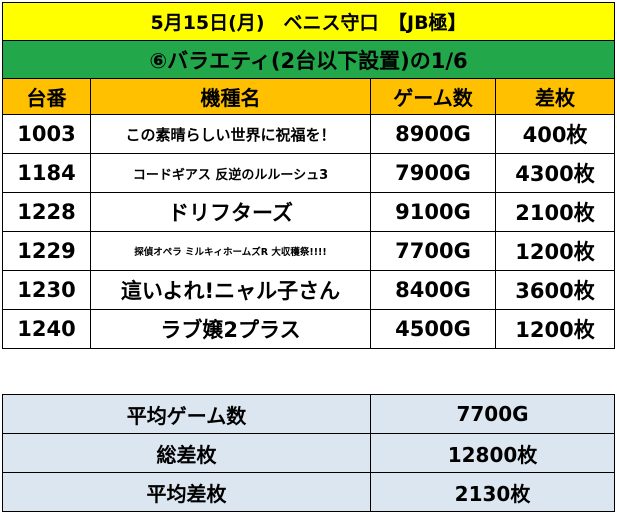 The width and height of the screenshot is (617, 516). What do you see at coordinates (433, 134) in the screenshot?
I see `game-count: 8900G` at bounding box center [433, 134].